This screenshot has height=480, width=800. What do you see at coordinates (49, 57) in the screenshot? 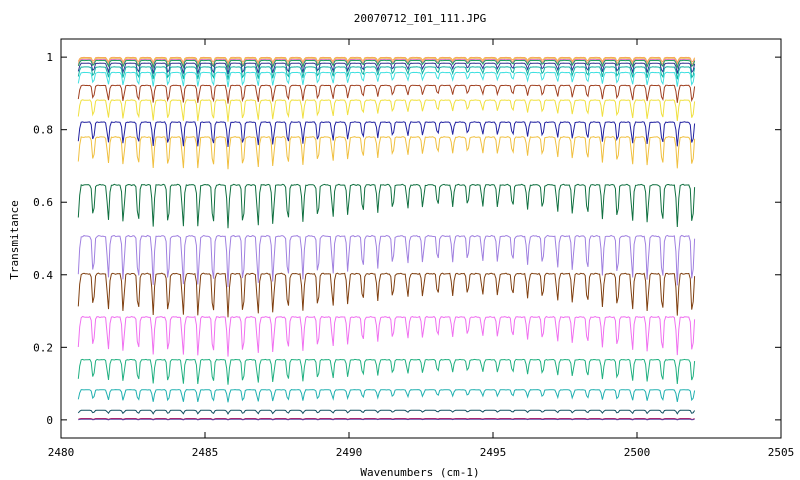
I see `y-tick-label: 1` at bounding box center [49, 57].